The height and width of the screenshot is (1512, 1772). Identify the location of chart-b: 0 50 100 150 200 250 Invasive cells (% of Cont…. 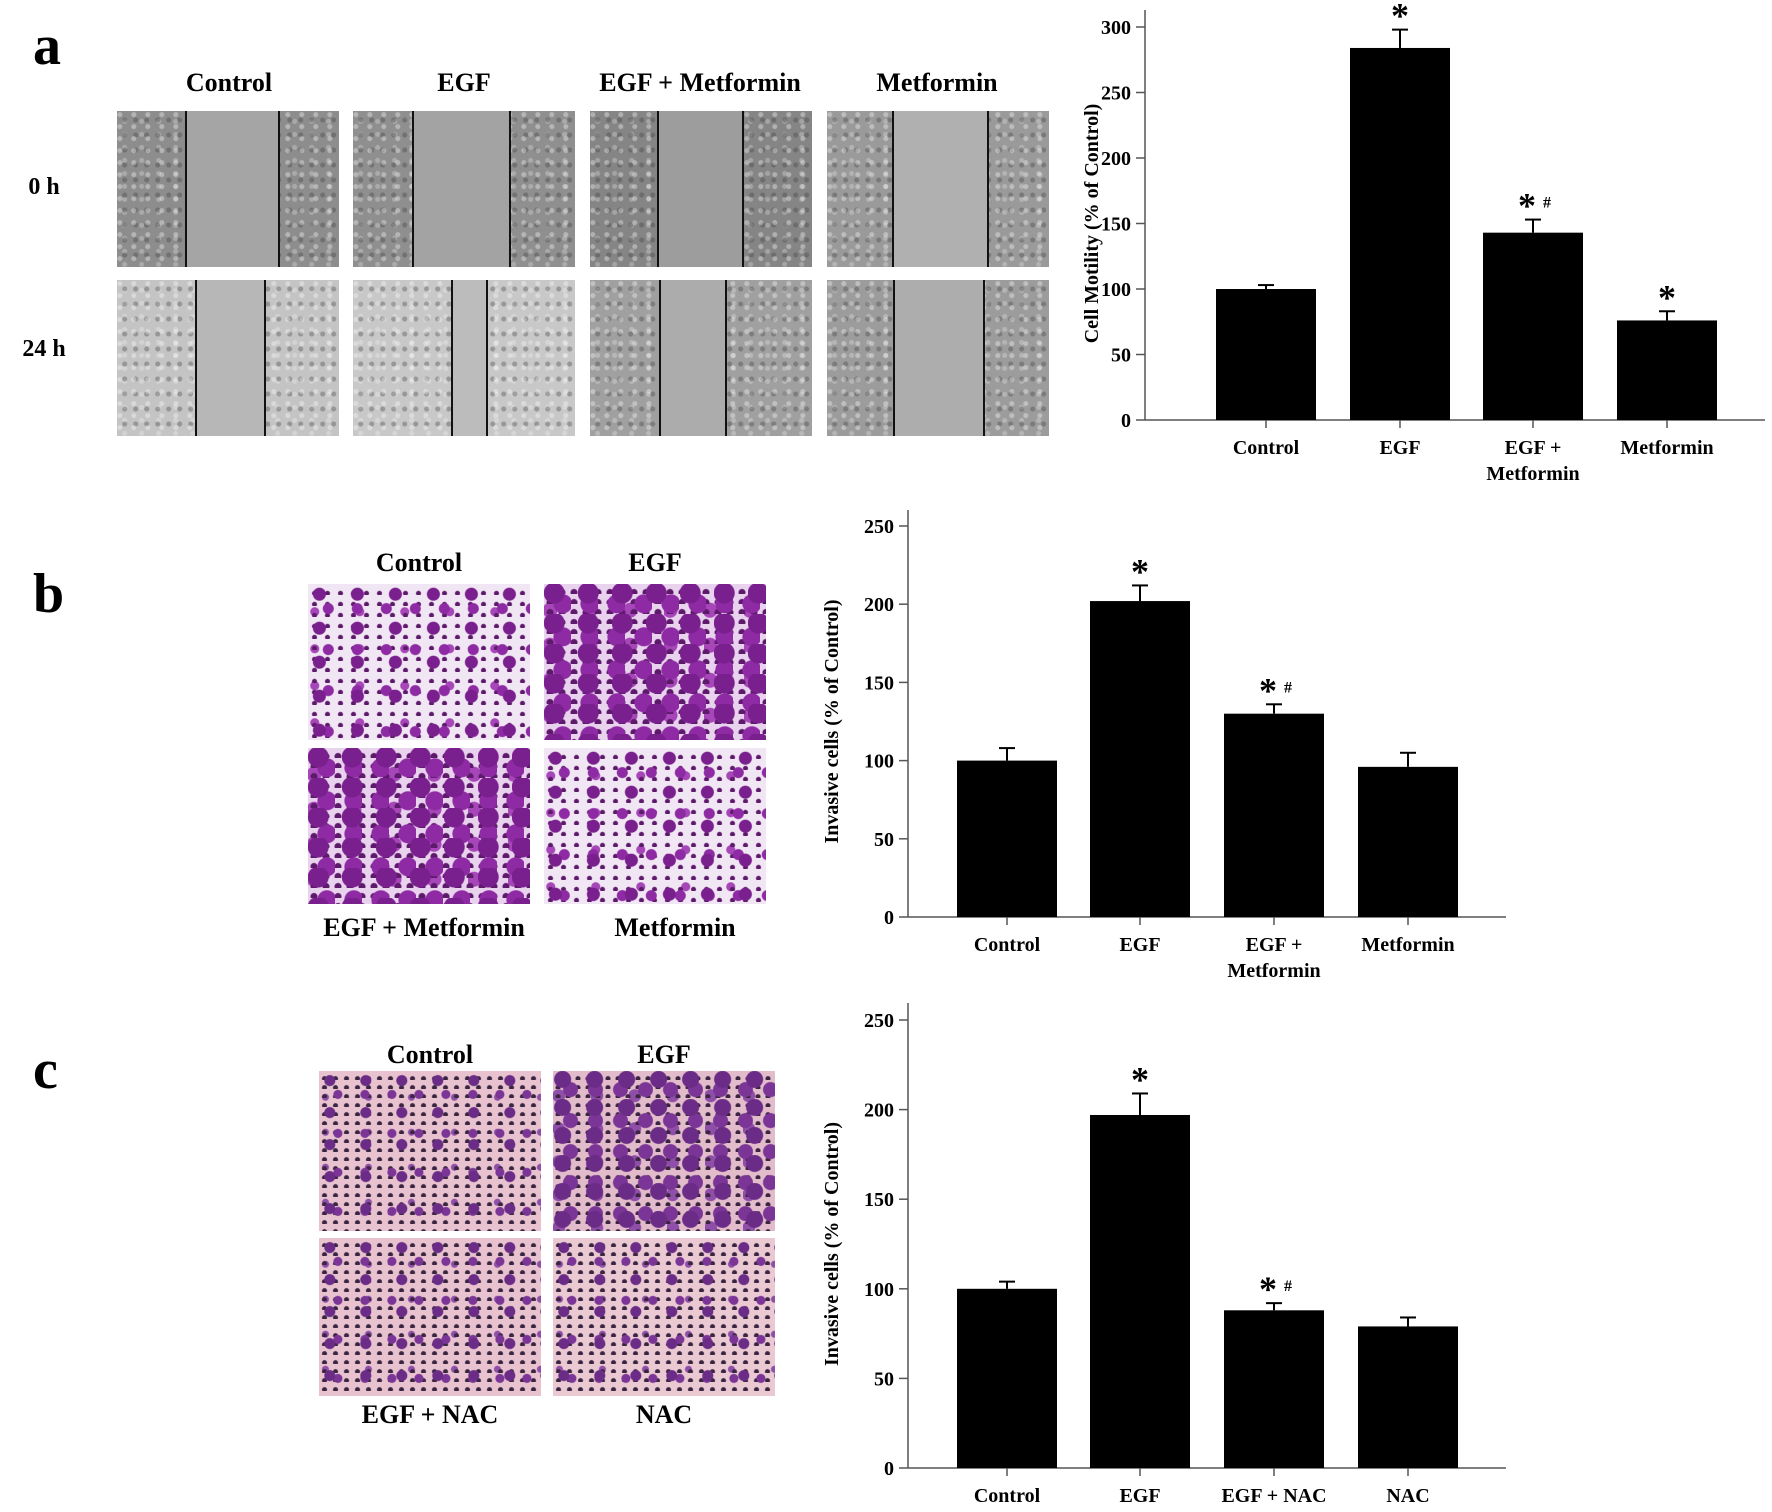
(1163, 746).